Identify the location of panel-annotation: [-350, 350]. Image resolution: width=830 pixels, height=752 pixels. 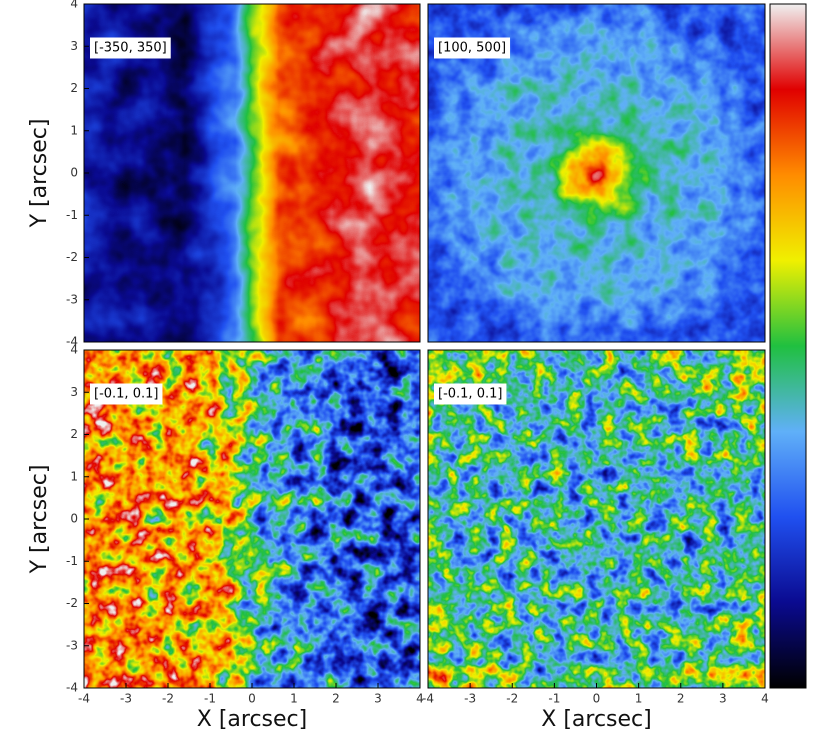
(130, 48).